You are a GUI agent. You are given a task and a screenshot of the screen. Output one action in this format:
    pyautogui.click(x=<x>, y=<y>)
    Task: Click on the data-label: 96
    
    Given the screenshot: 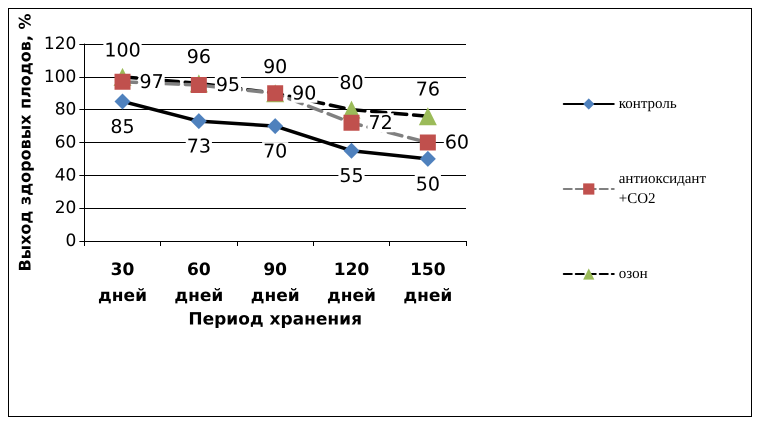 What is the action you would take?
    pyautogui.click(x=198, y=57)
    